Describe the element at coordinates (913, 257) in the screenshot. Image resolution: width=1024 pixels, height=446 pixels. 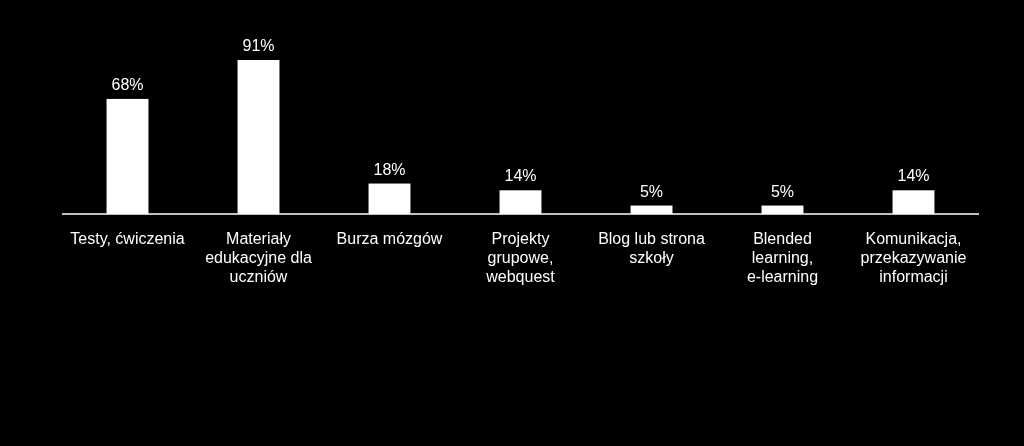
I see `x-tick-label: Komunikacja, przekazywanie informacji` at that location.